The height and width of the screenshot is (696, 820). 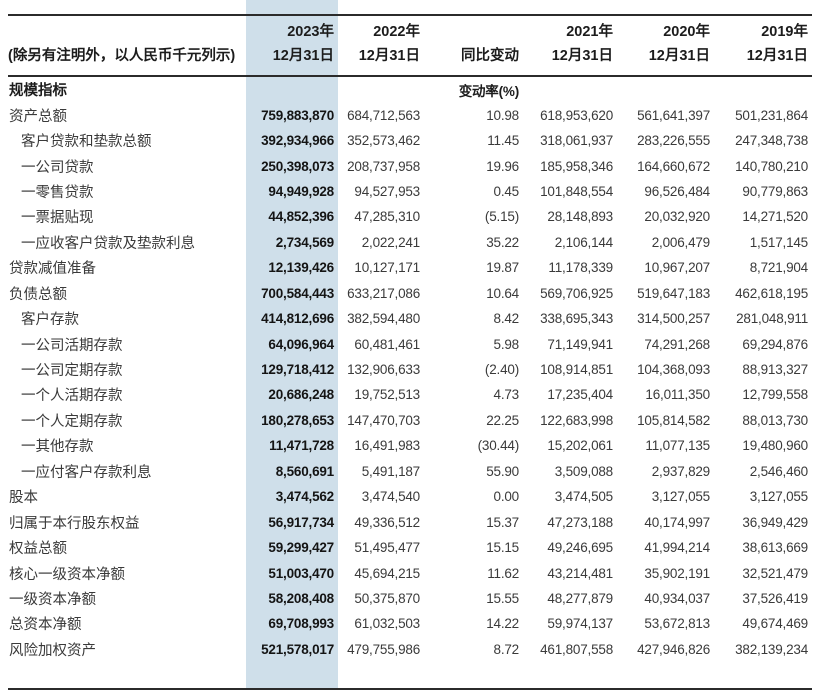 I want to click on row-label: 风险加权资产, so click(x=52, y=650).